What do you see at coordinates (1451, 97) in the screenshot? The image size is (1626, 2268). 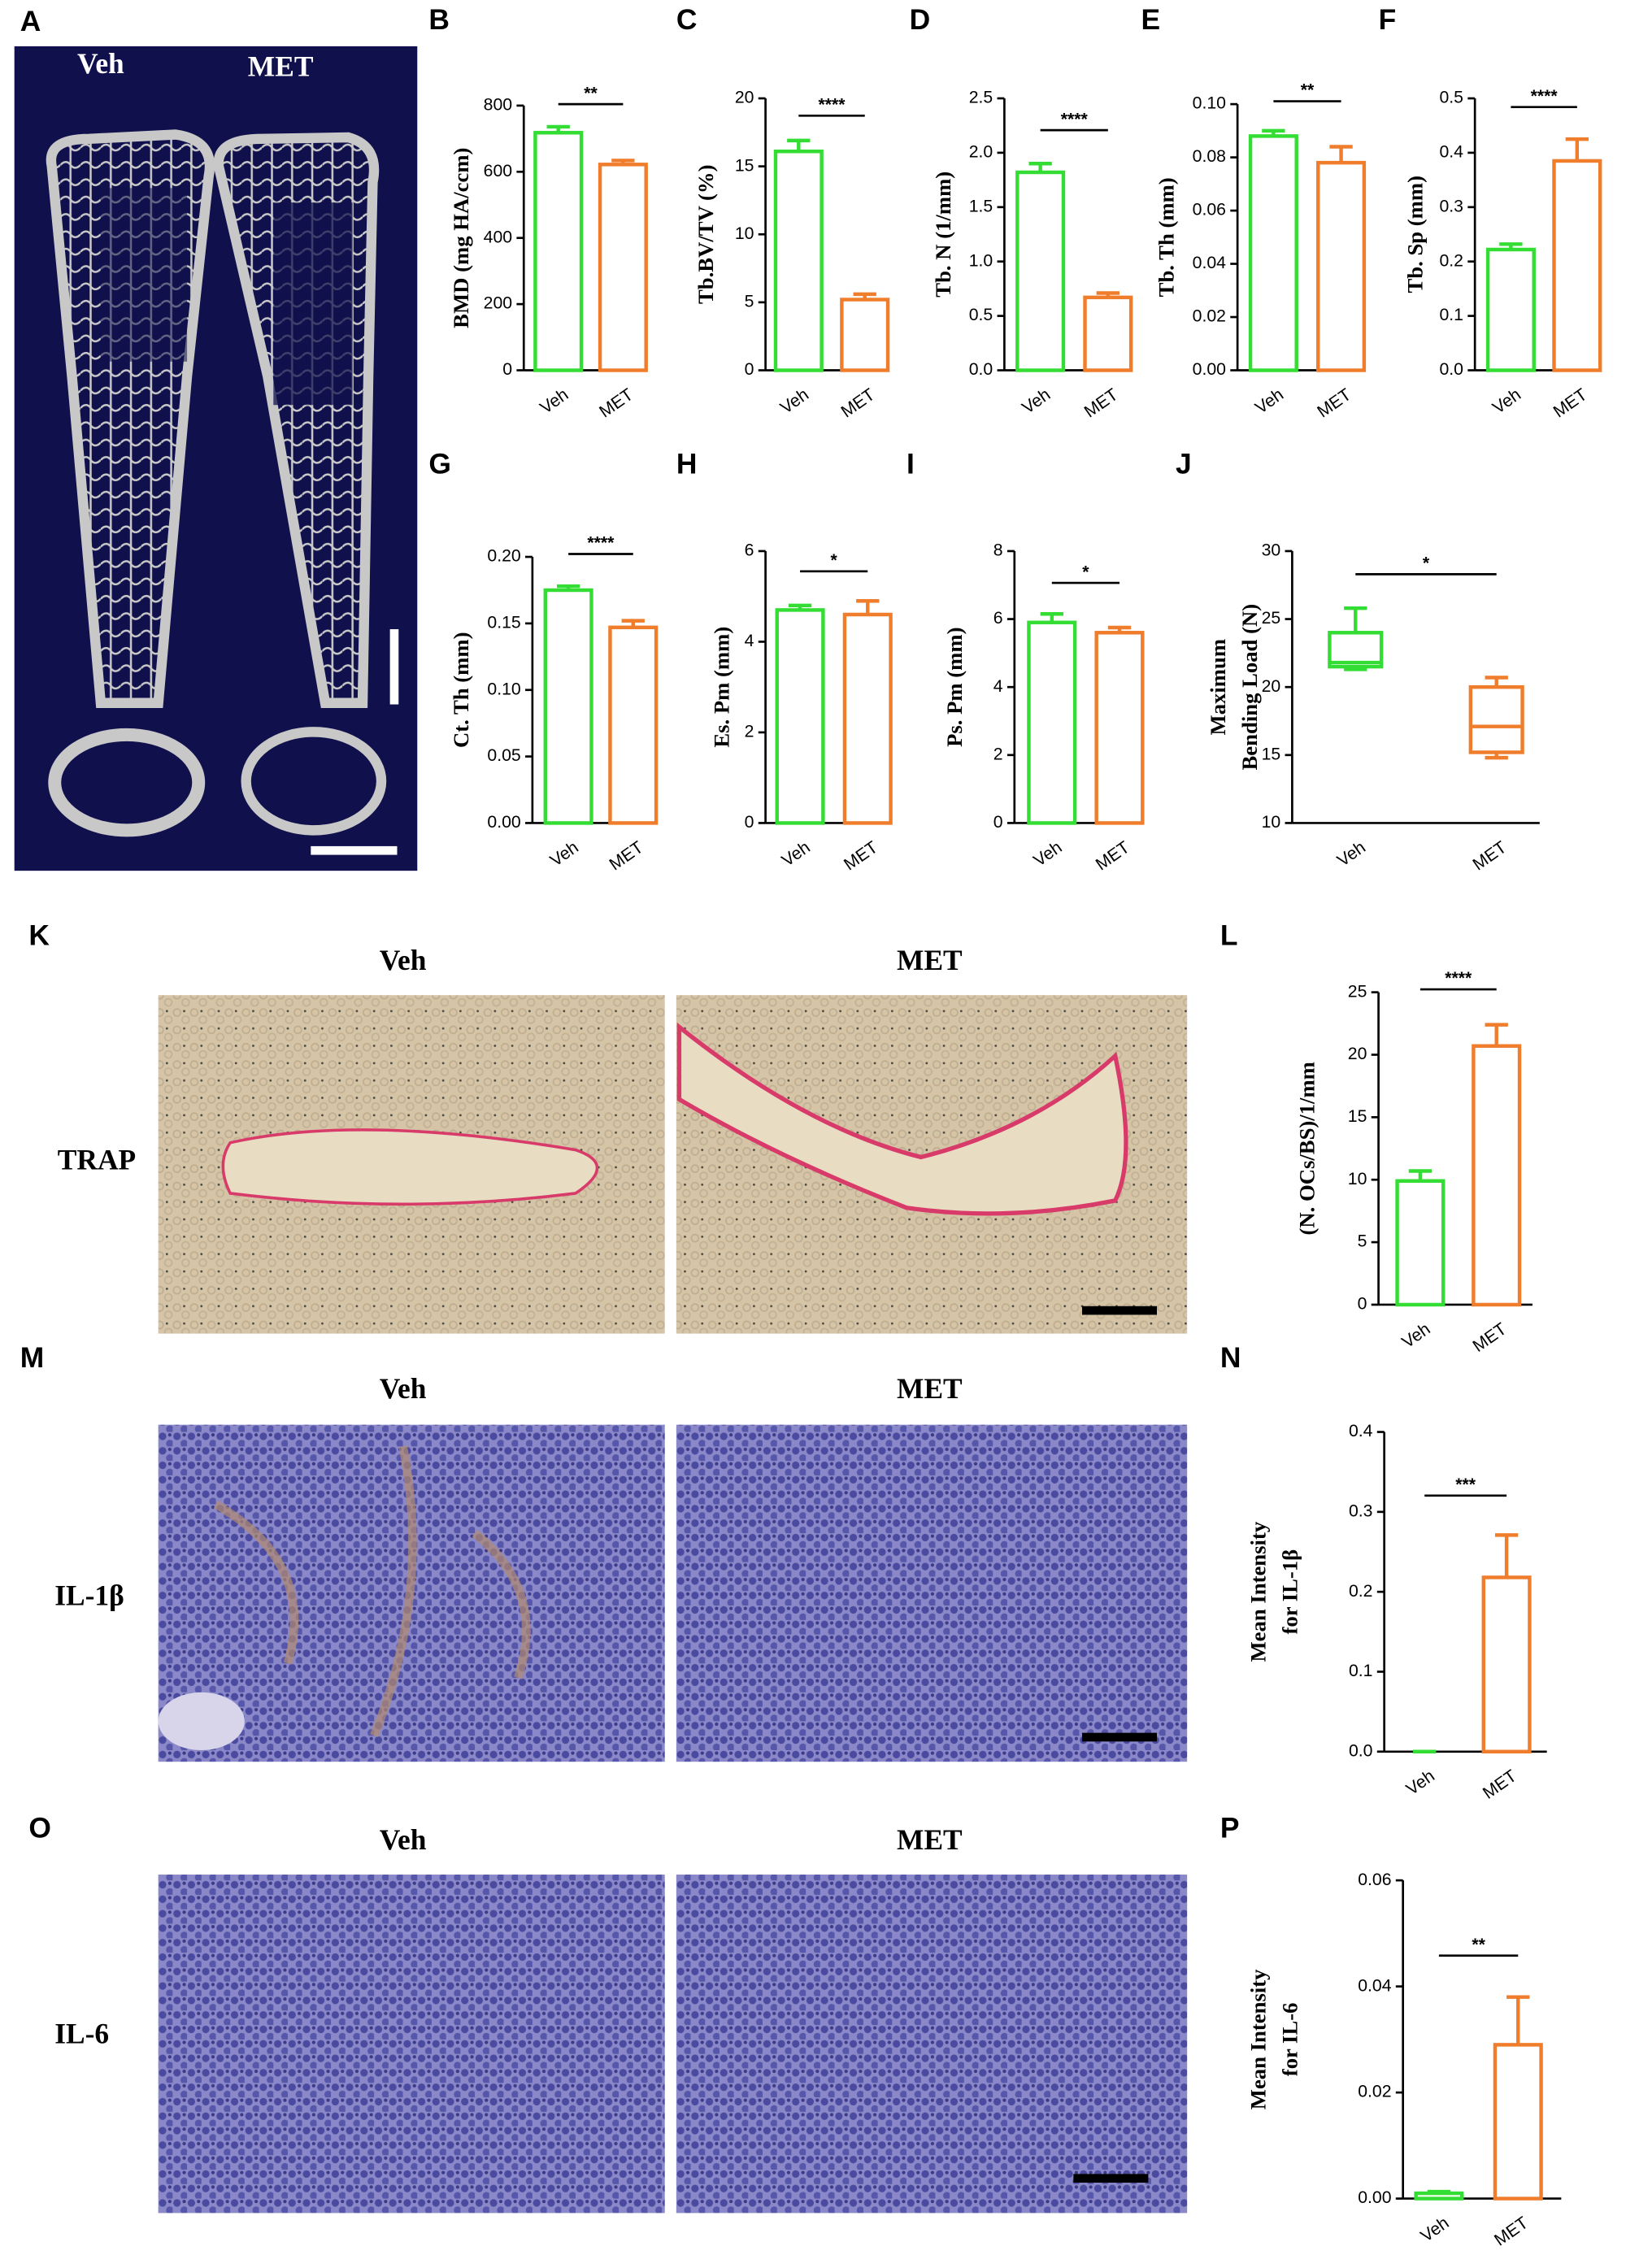 I see `y-tick-label: 0.5` at bounding box center [1451, 97].